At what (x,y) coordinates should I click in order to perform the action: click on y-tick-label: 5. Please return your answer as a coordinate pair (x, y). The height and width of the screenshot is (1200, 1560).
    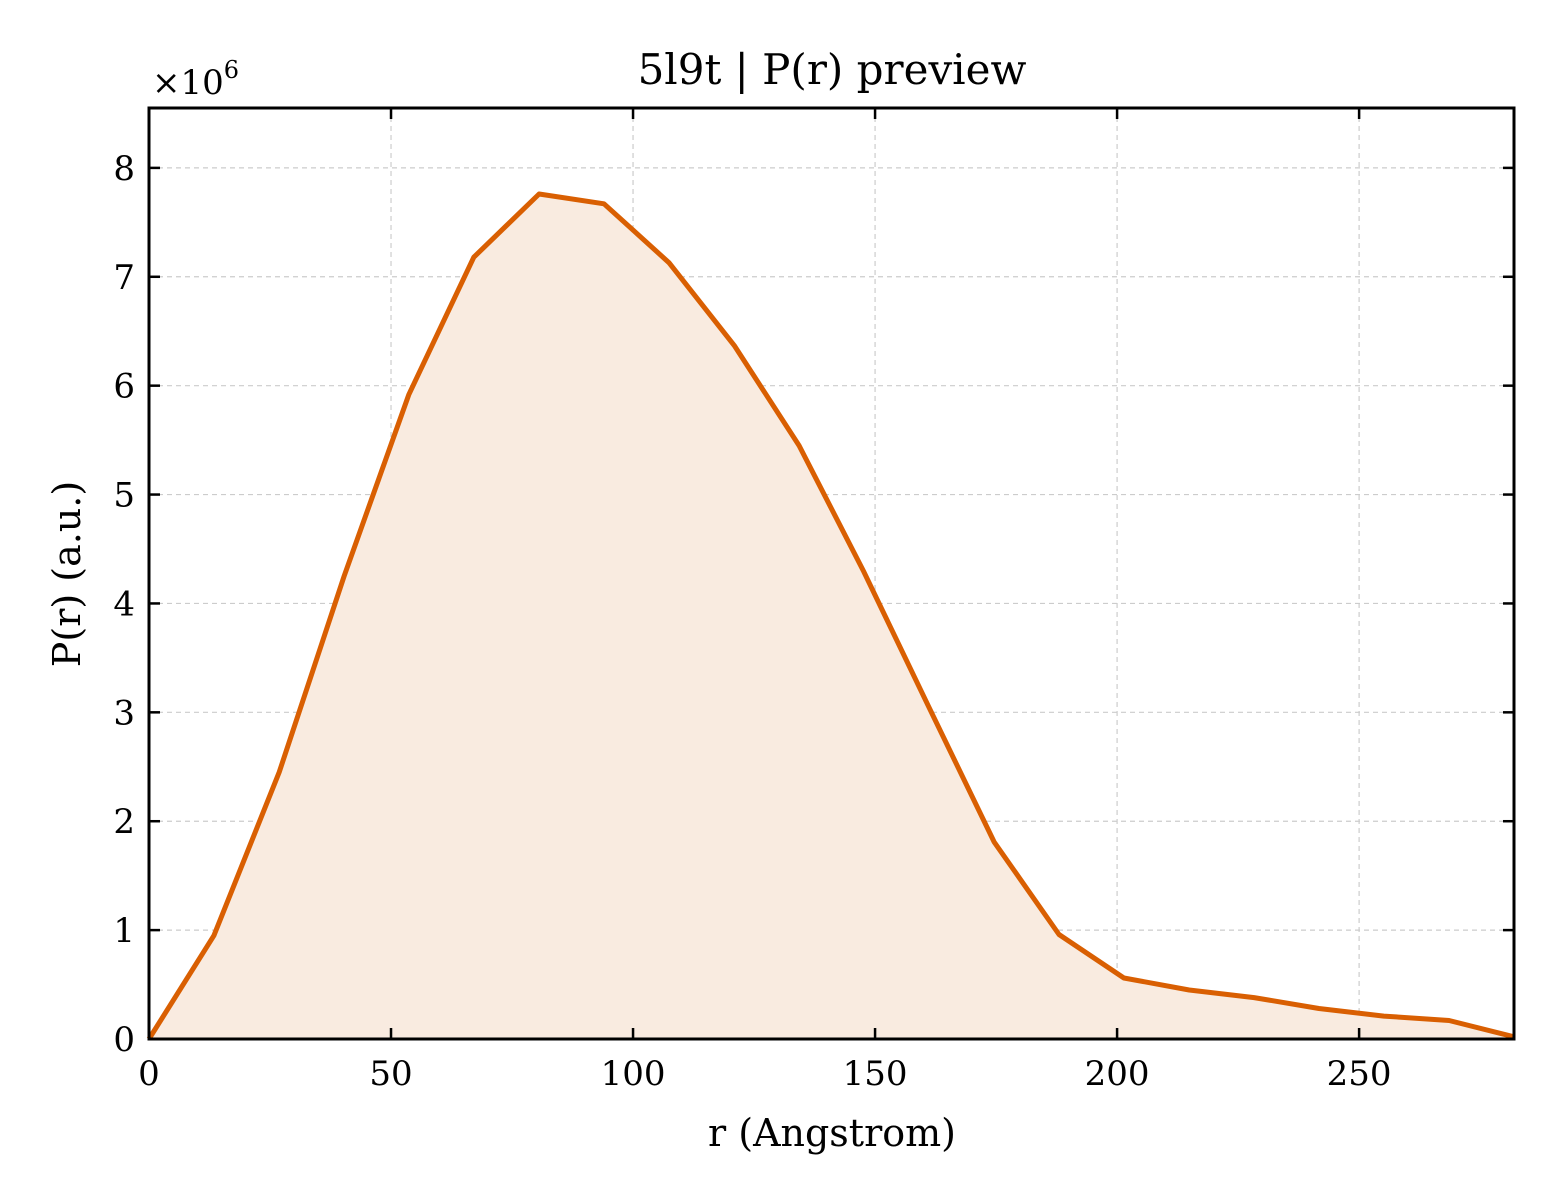
    Looking at the image, I should click on (124, 496).